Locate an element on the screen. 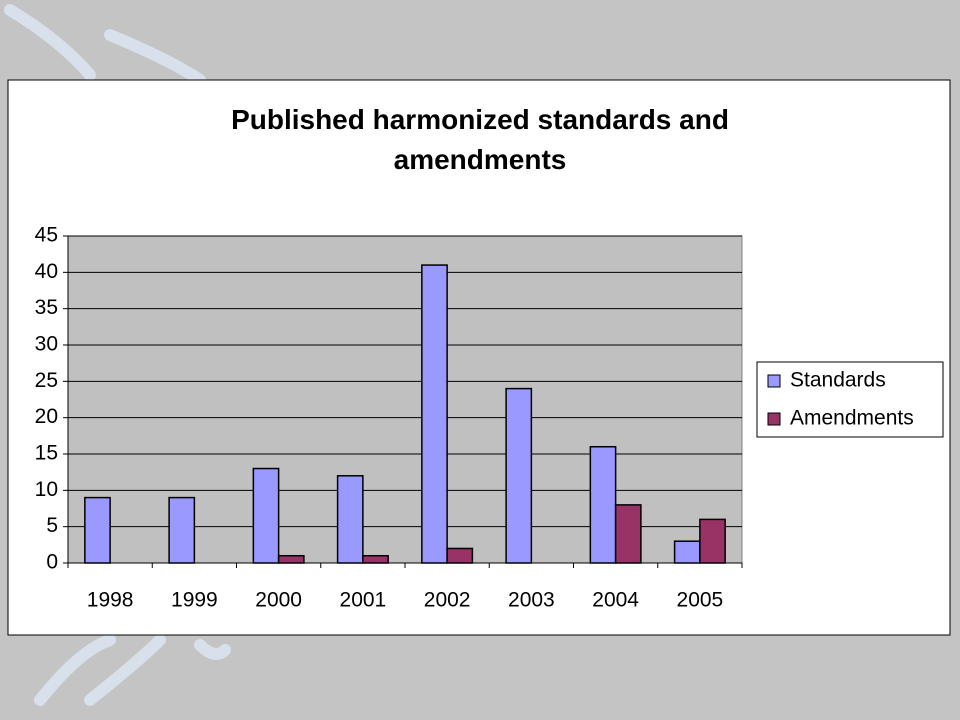 This screenshot has height=720, width=960. y-tick-label: 35 is located at coordinates (46, 307).